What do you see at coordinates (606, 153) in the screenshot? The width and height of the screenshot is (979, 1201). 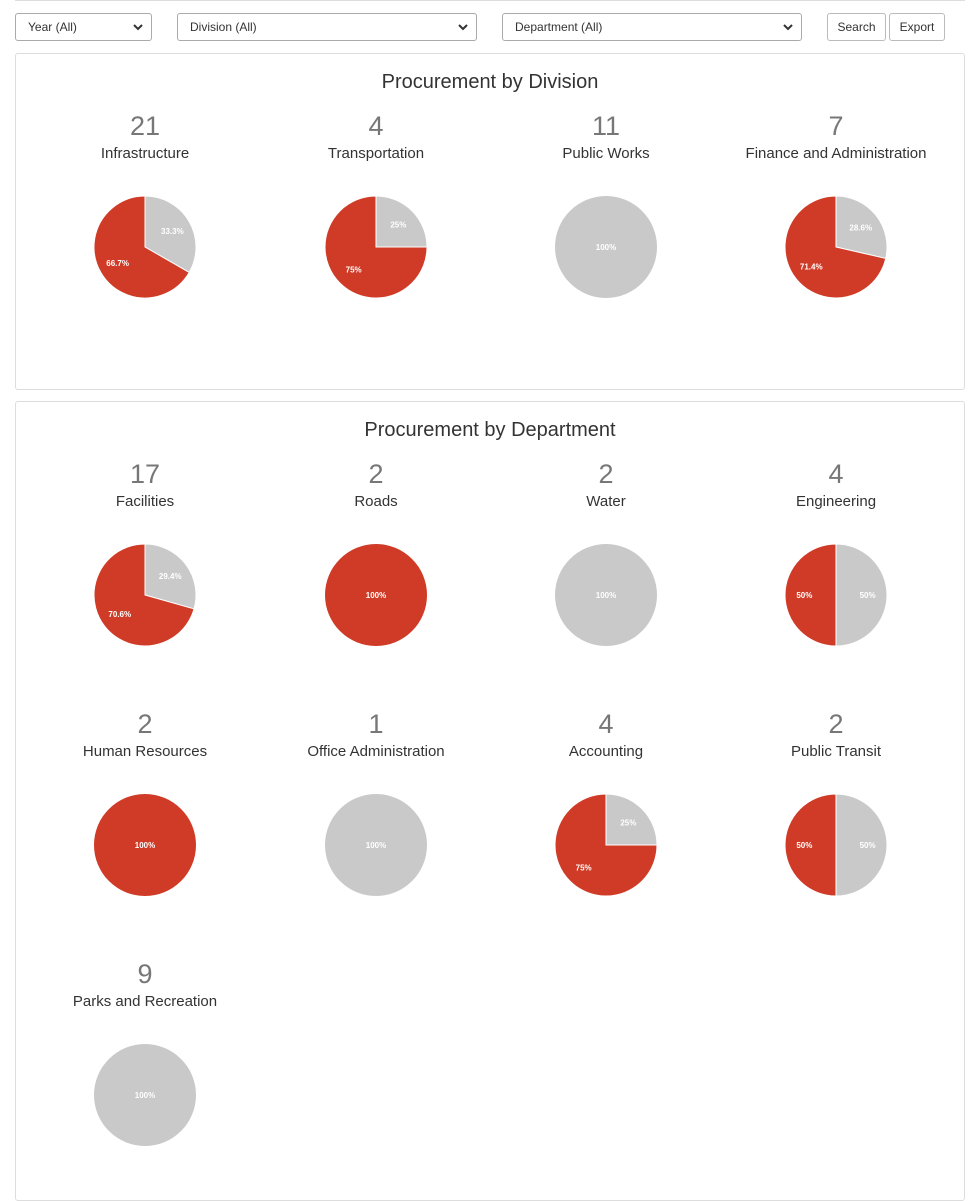 I see `pie-label: Public Works` at bounding box center [606, 153].